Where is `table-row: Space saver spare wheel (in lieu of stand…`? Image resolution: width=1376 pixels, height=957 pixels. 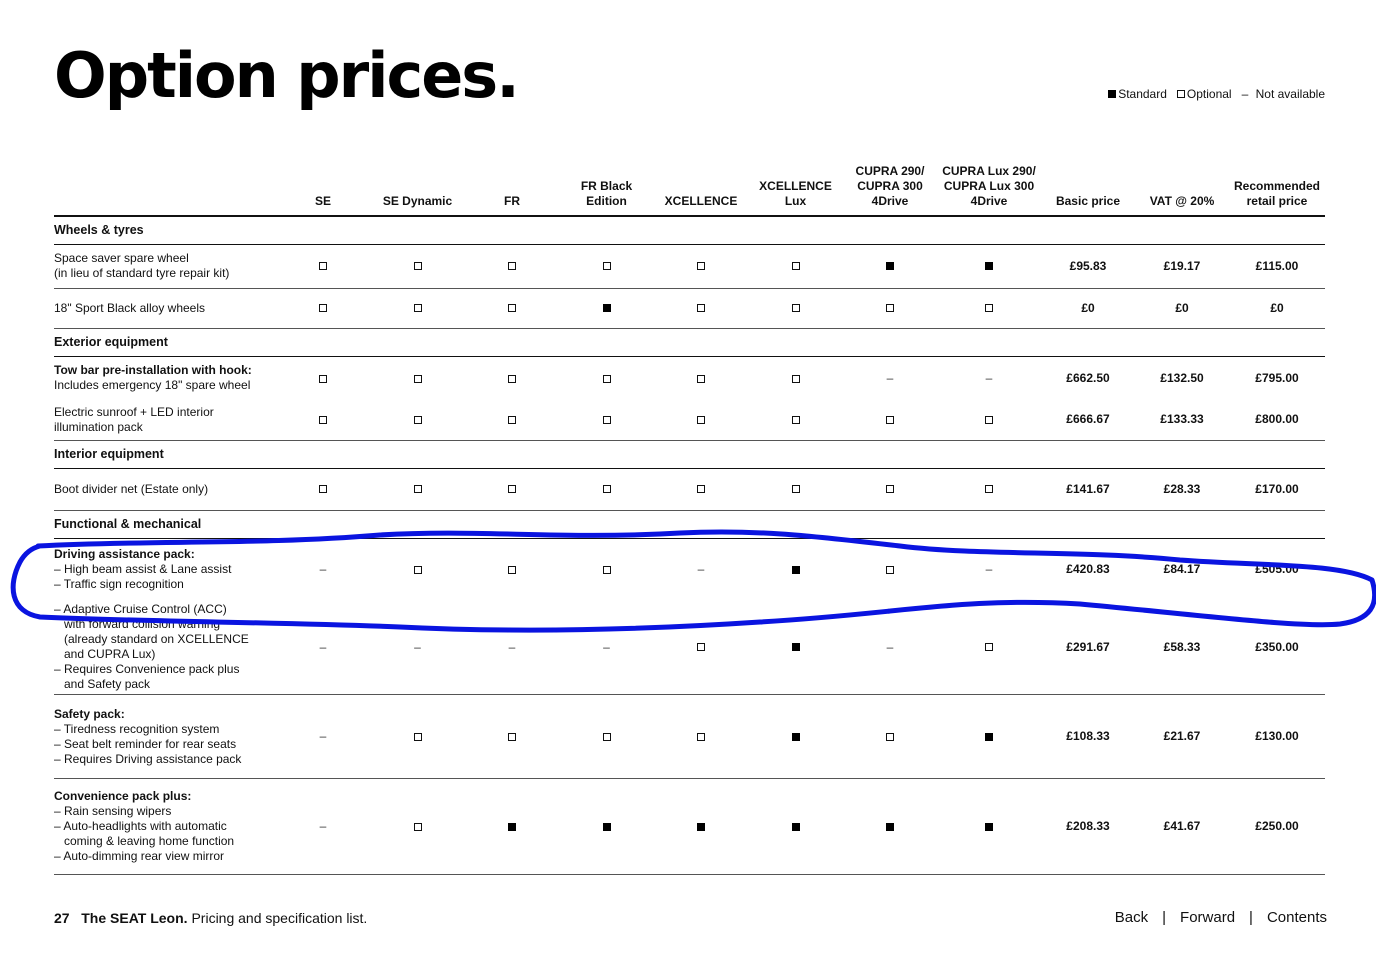
table-row: Space saver spare wheel (in lieu of stand… is located at coordinates (689, 266).